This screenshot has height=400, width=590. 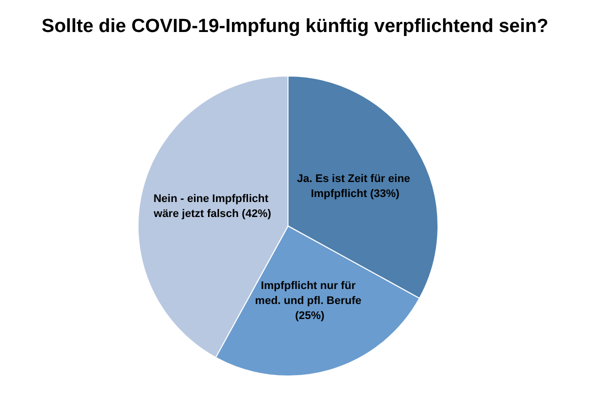 I want to click on slice-label: Ja. Es ist Zeit für eine Impfpflicht (33%), so click(x=355, y=186).